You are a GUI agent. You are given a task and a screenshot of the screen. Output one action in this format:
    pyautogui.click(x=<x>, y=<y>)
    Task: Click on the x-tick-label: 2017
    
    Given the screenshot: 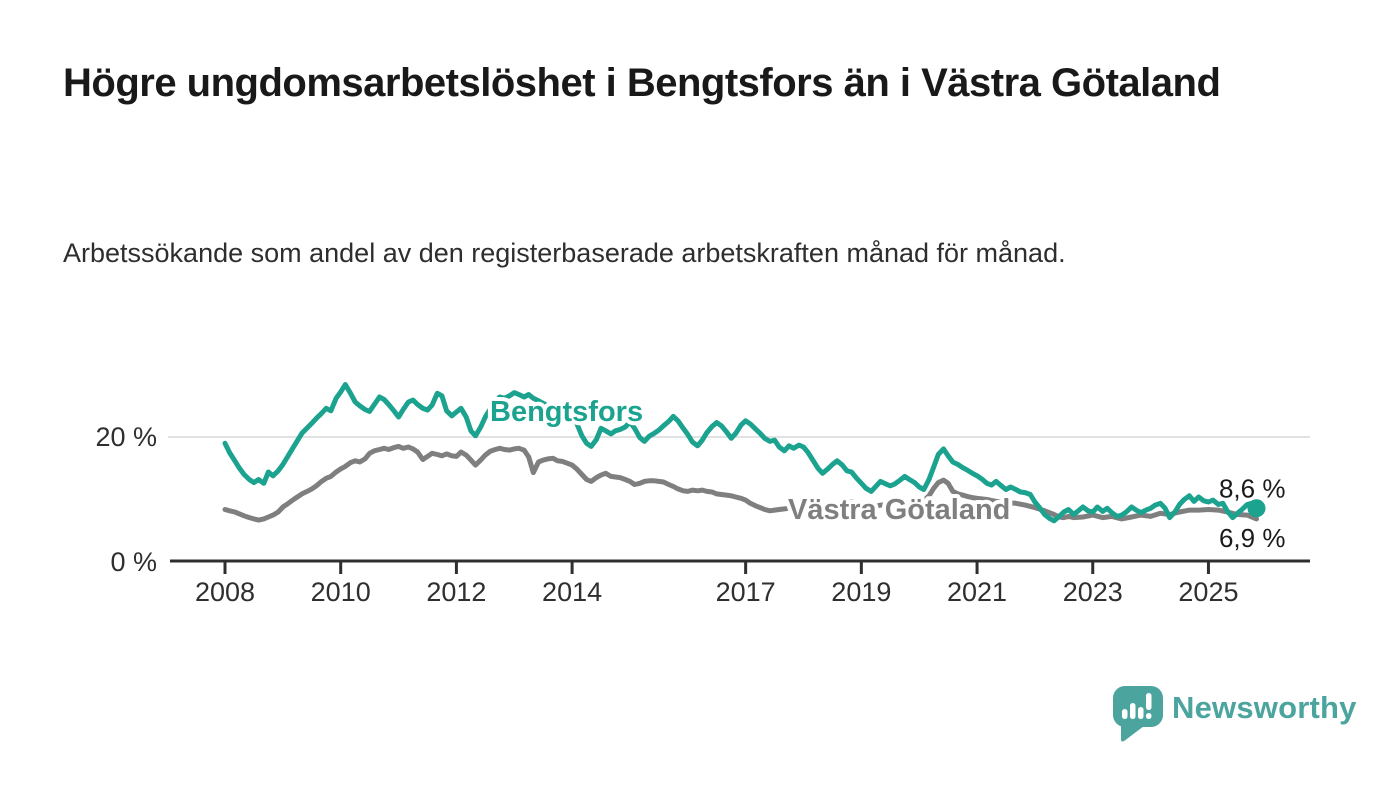 What is the action you would take?
    pyautogui.click(x=746, y=592)
    